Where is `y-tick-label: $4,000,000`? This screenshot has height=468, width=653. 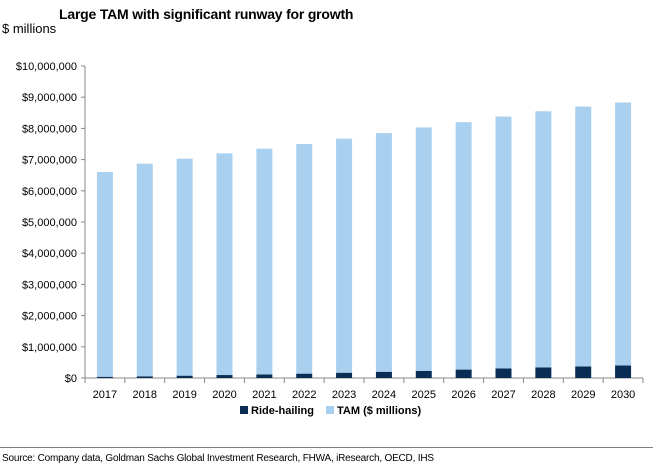
y-tick-label: $4,000,000 is located at coordinates (49, 254).